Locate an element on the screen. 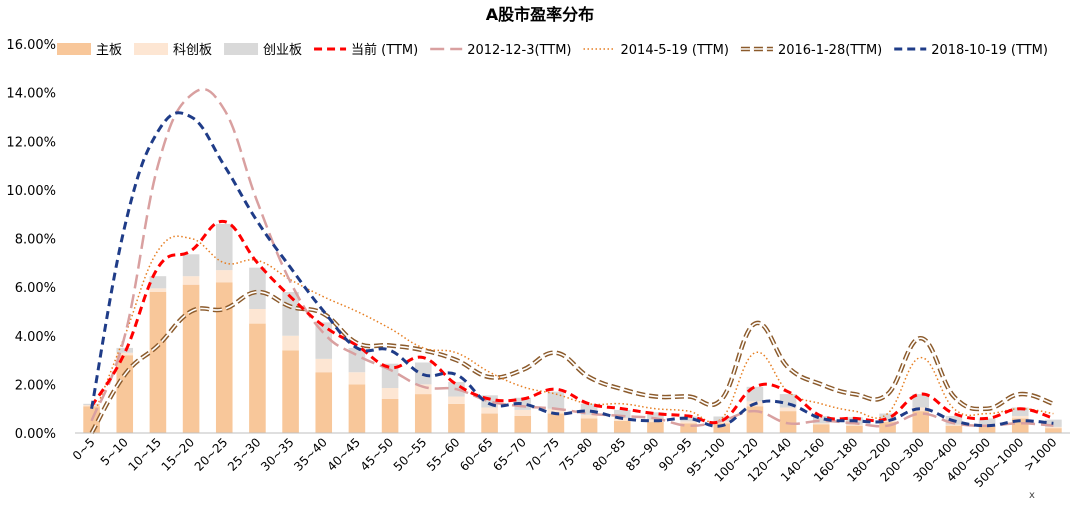 This screenshot has width=1080, height=513. x-tick-label: 80~85 is located at coordinates (609, 454).